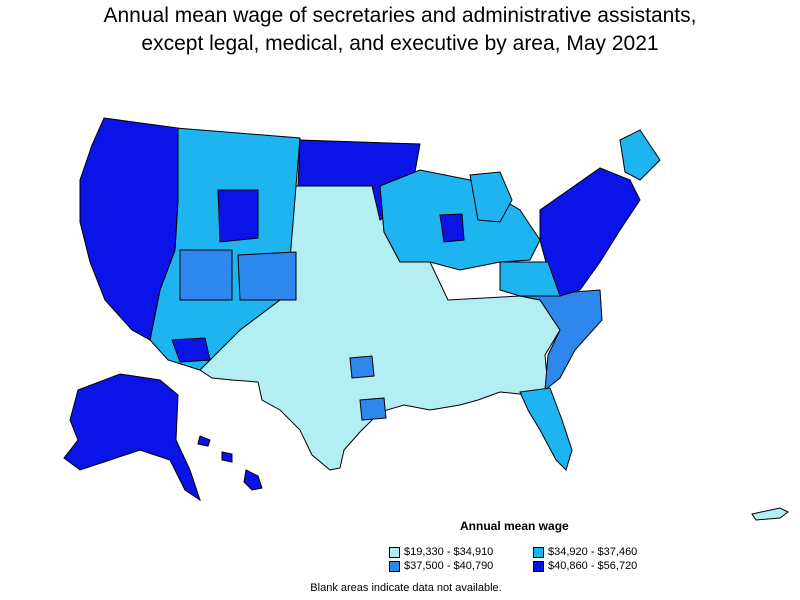 The height and width of the screenshot is (600, 800). I want to click on legend-item-1: $19,330 - $34,910, so click(441, 552).